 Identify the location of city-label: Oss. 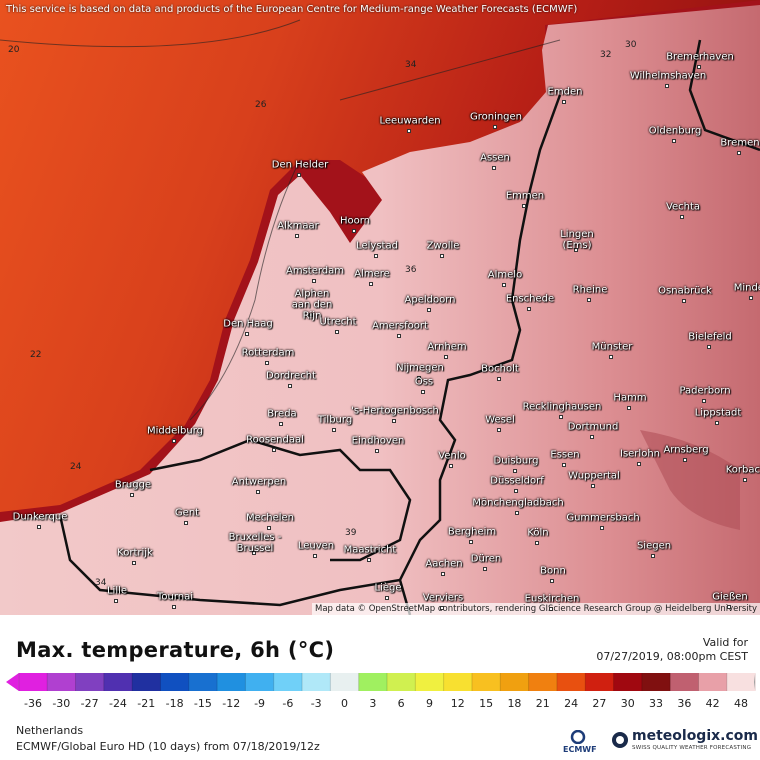
(424, 382).